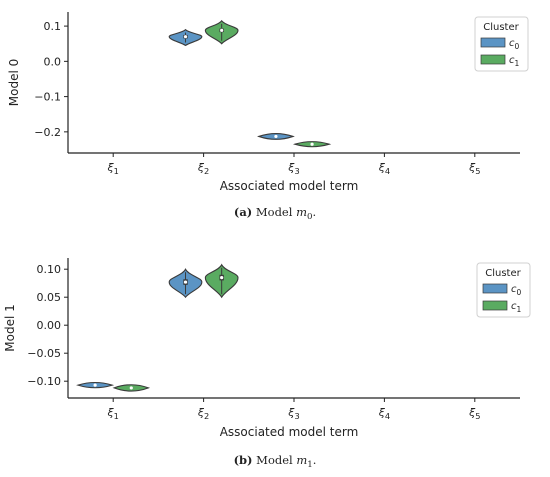  I want to click on y-tick-label: −0.2, so click(47, 132).